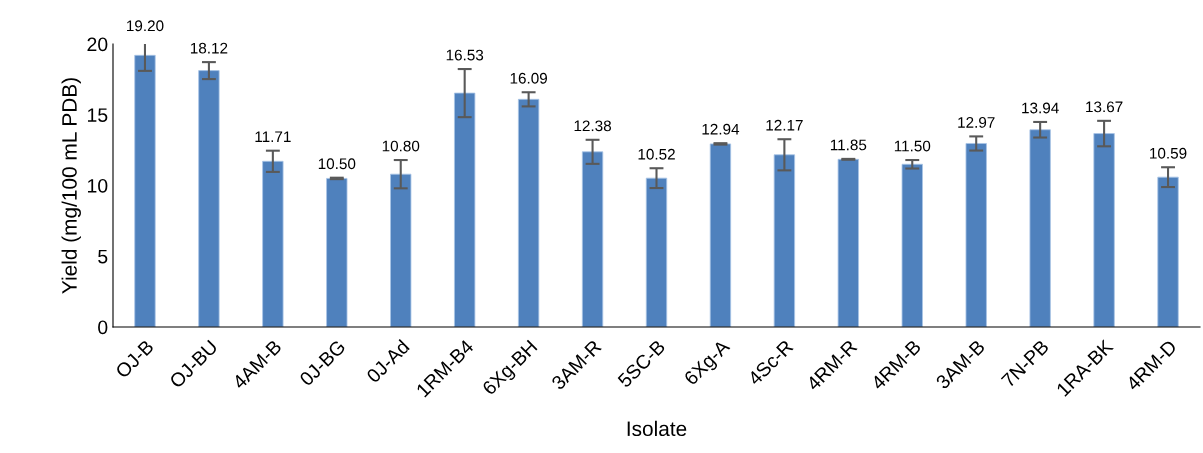  I want to click on data-label: 16.53, so click(465, 55).